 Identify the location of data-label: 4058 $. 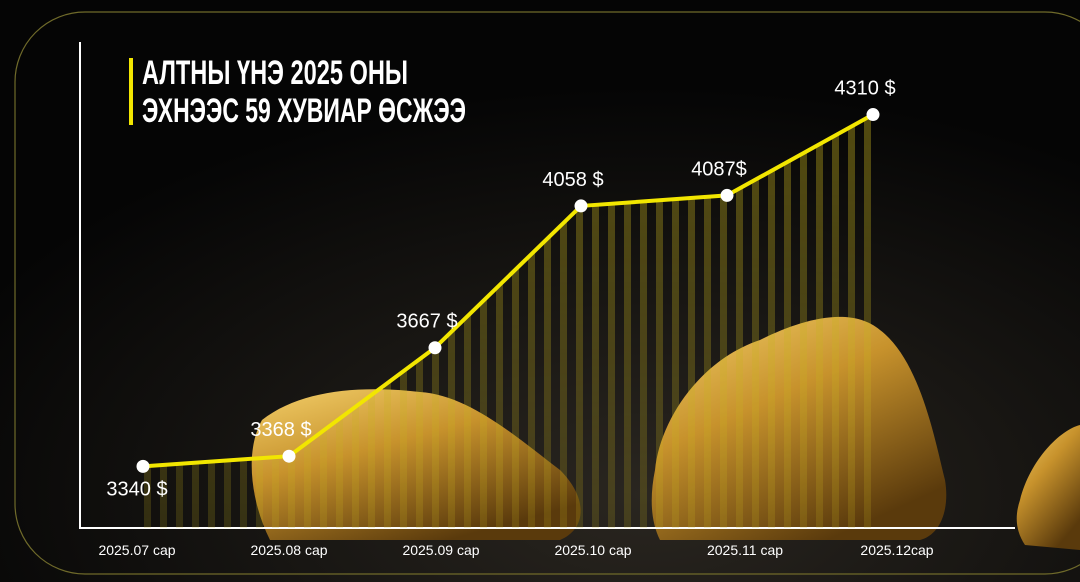
(572, 180).